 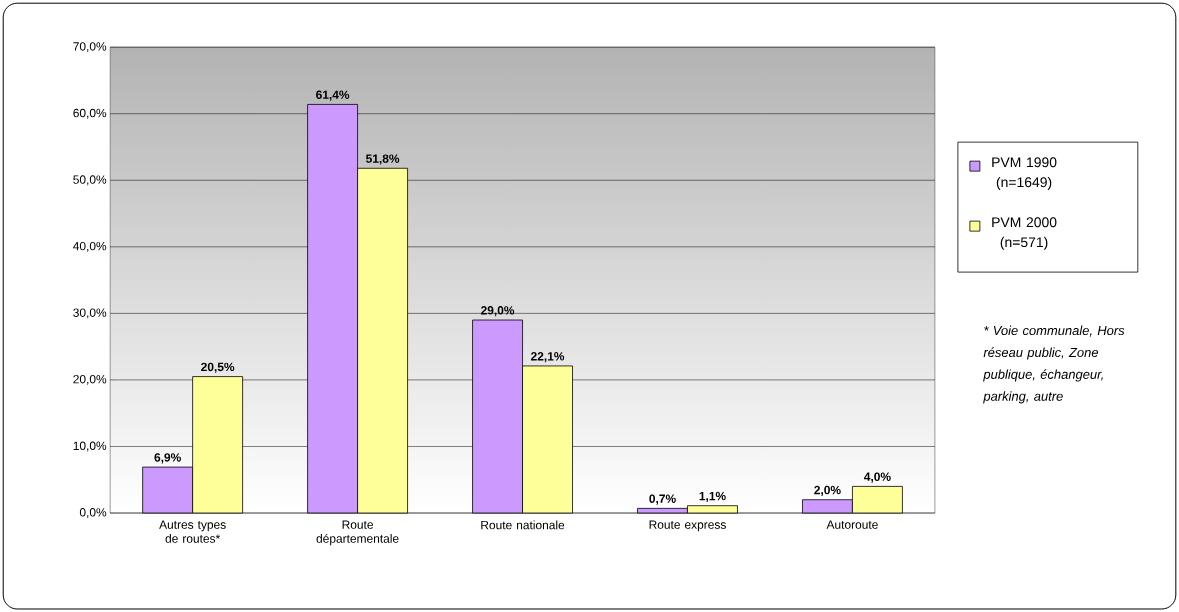 I want to click on data-label: 2,0%, so click(x=827, y=490).